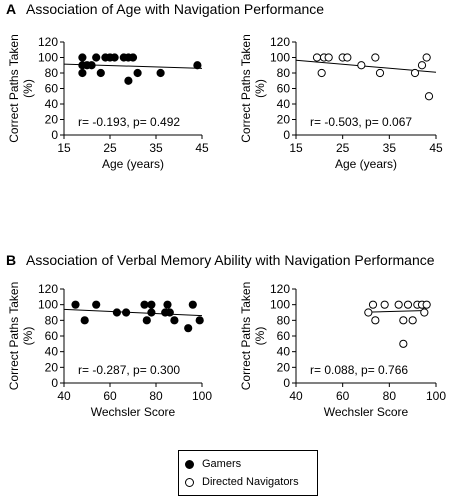 This screenshot has width=476, height=503. What do you see at coordinates (222, 464) in the screenshot?
I see `legend-label-gamers: Gamers` at bounding box center [222, 464].